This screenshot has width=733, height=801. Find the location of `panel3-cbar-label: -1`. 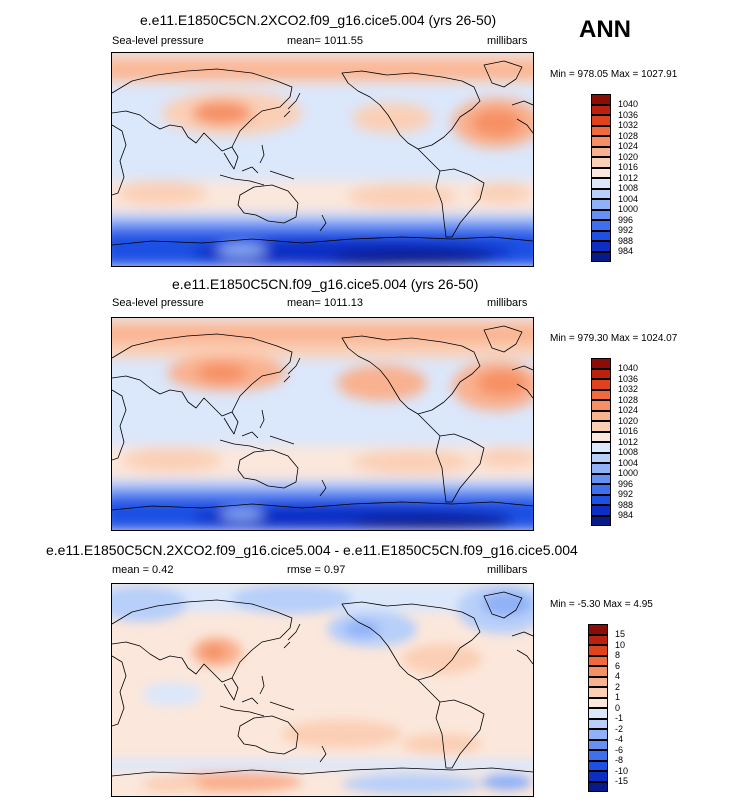

panel3-cbar-label: -1 is located at coordinates (619, 718).